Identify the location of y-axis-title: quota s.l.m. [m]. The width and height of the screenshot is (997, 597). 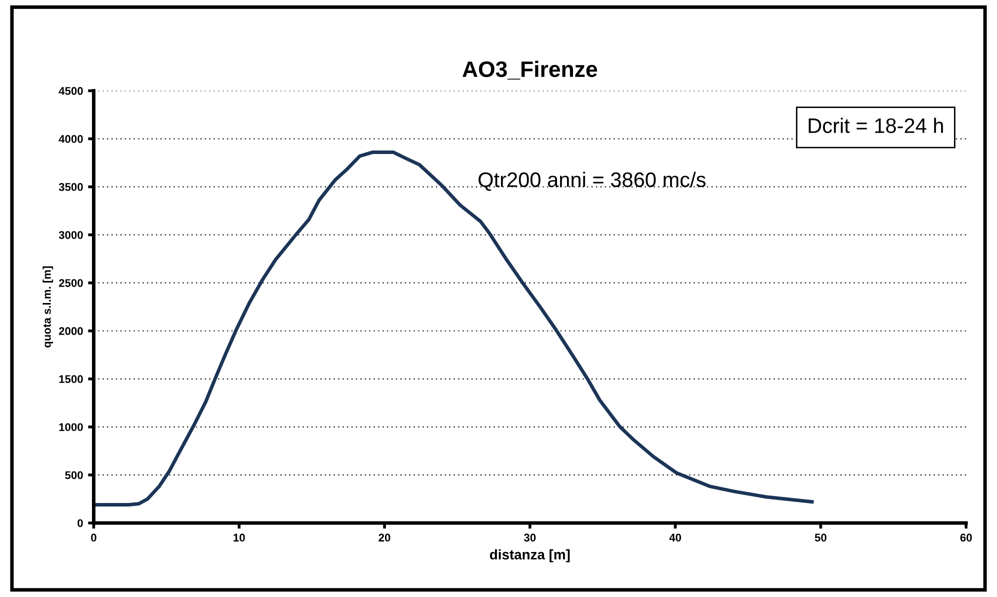
(48, 307).